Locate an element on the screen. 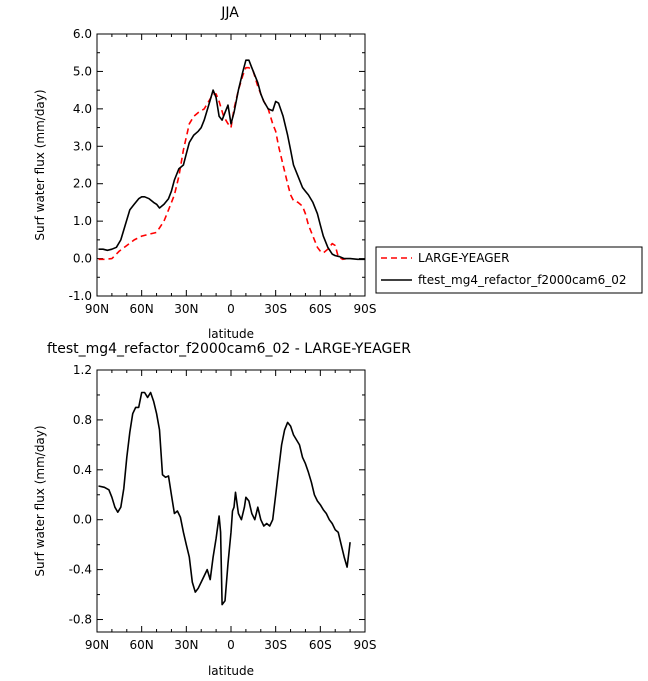 The image size is (648, 681). top-y-tick-label: -1.0 is located at coordinates (80, 296).